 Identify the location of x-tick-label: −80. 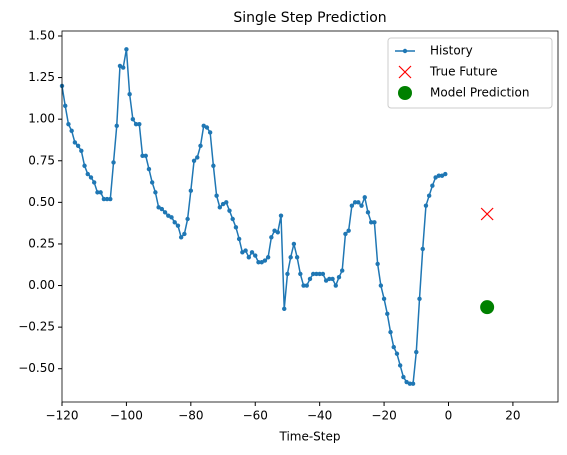
(190, 416).